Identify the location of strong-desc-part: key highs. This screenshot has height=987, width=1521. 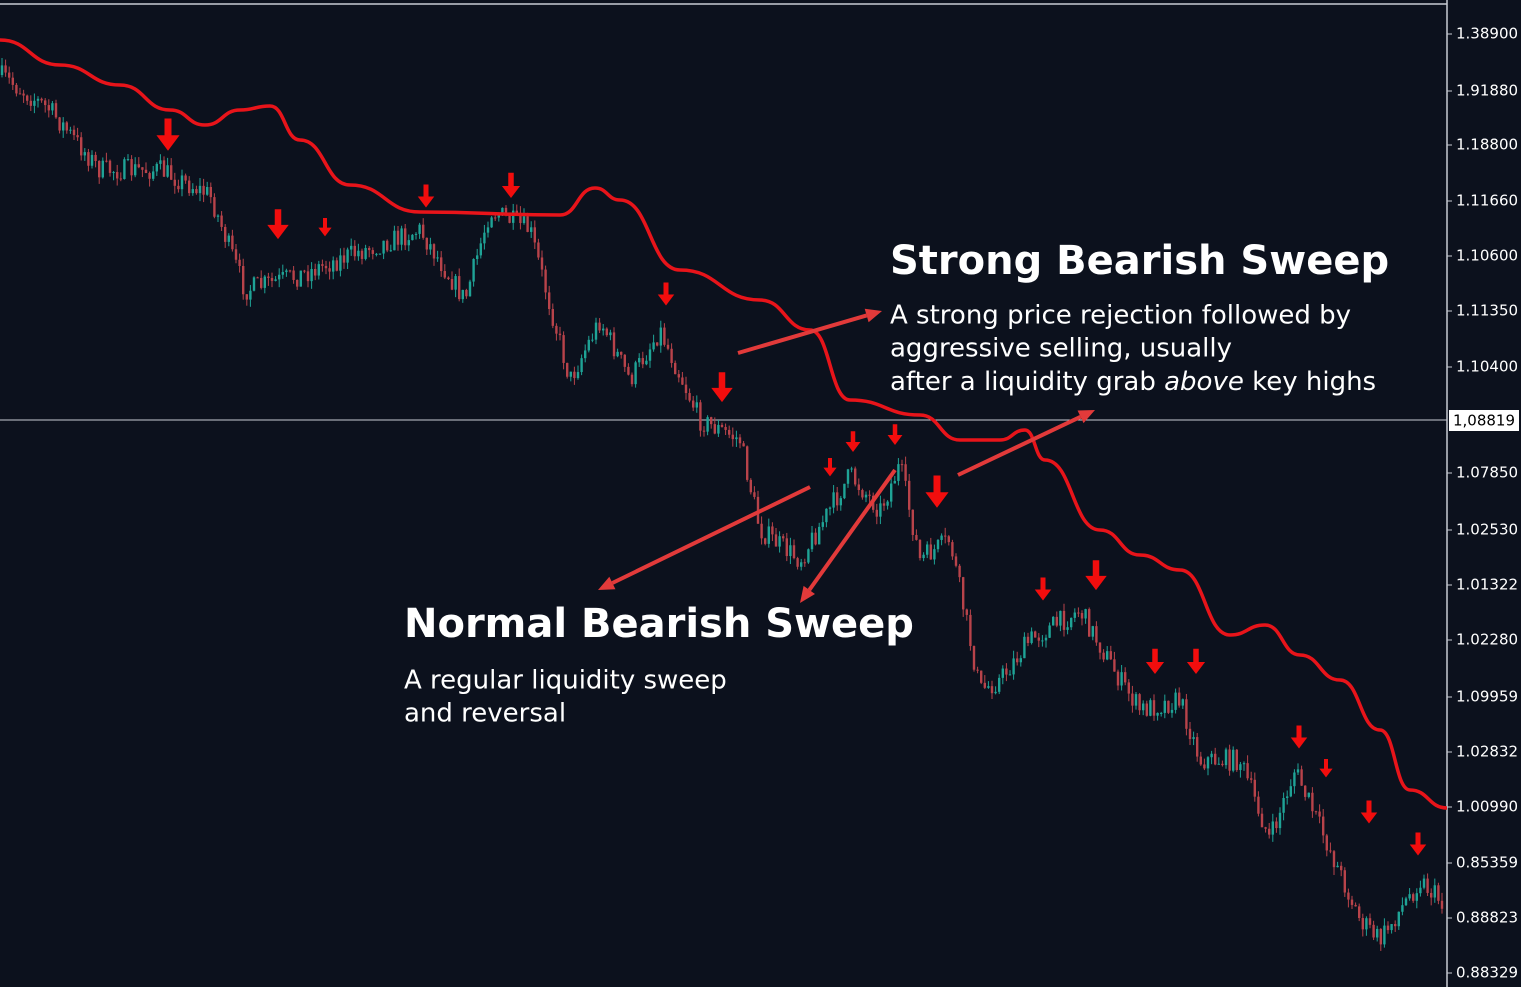
(1310, 382).